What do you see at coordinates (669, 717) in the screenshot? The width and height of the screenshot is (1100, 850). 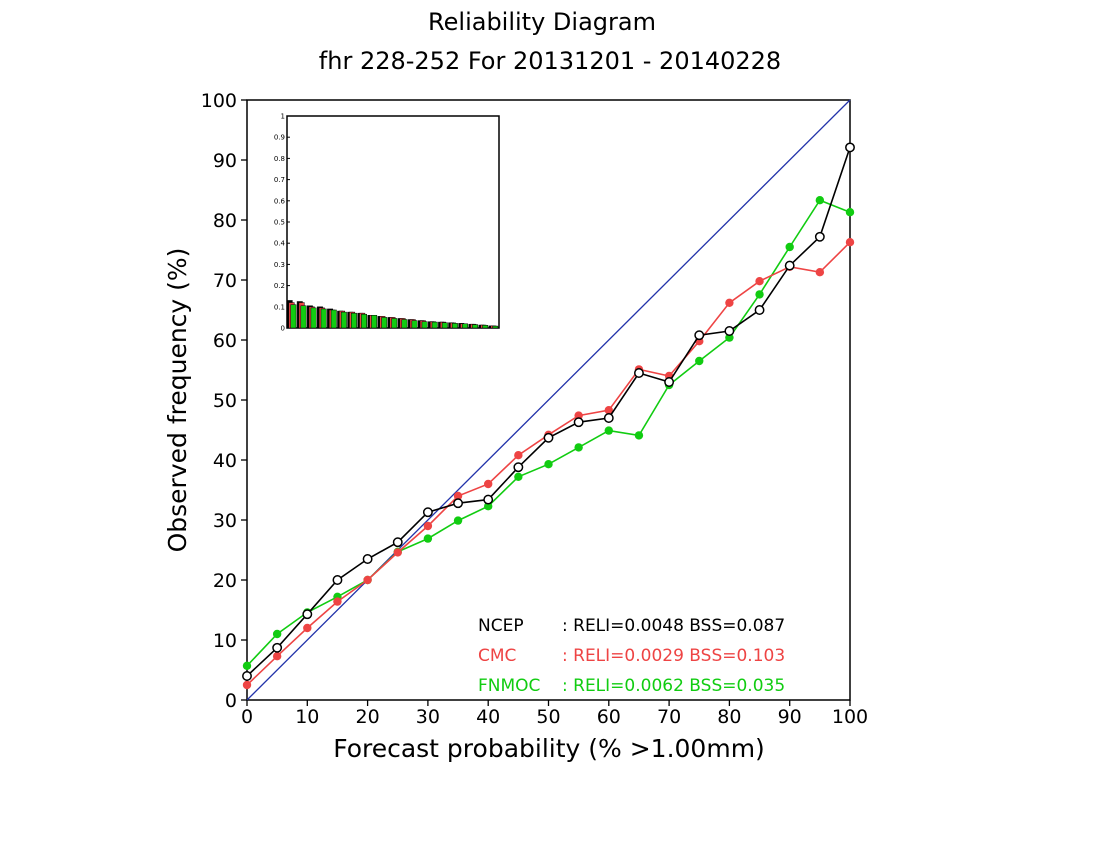 I see `x-tick-label: 70` at bounding box center [669, 717].